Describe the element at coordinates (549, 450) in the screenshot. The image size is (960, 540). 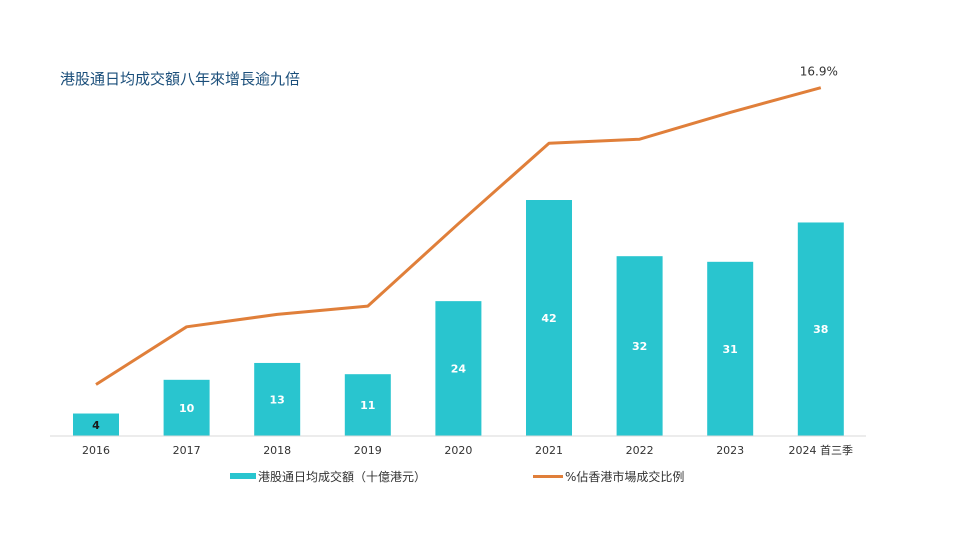
I see `x-tick-label-5: 2021` at that location.